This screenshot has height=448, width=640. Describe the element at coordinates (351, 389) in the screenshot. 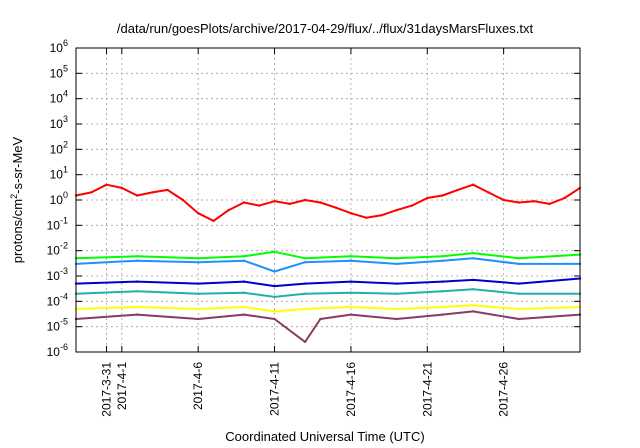

I see `x-tick-label: 2017-4-16` at that location.